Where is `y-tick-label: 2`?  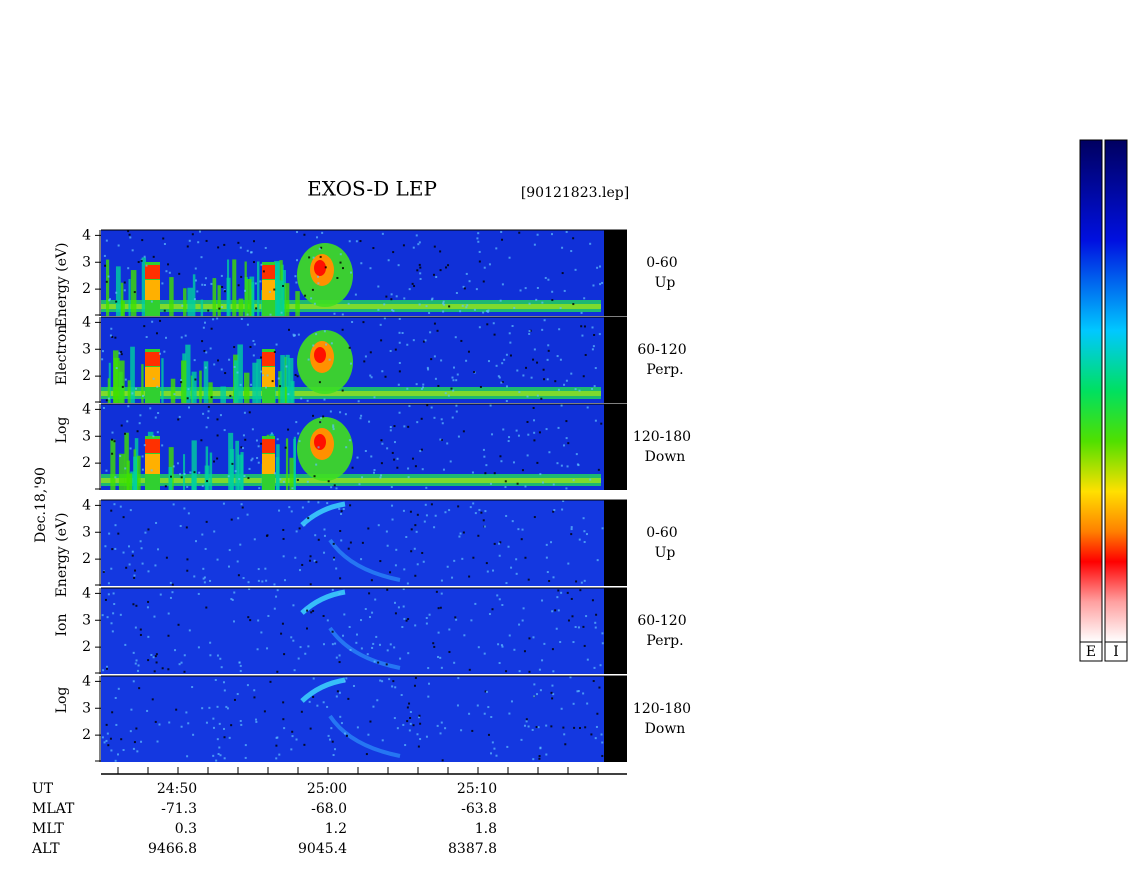 y-tick-label: 2 is located at coordinates (86, 376).